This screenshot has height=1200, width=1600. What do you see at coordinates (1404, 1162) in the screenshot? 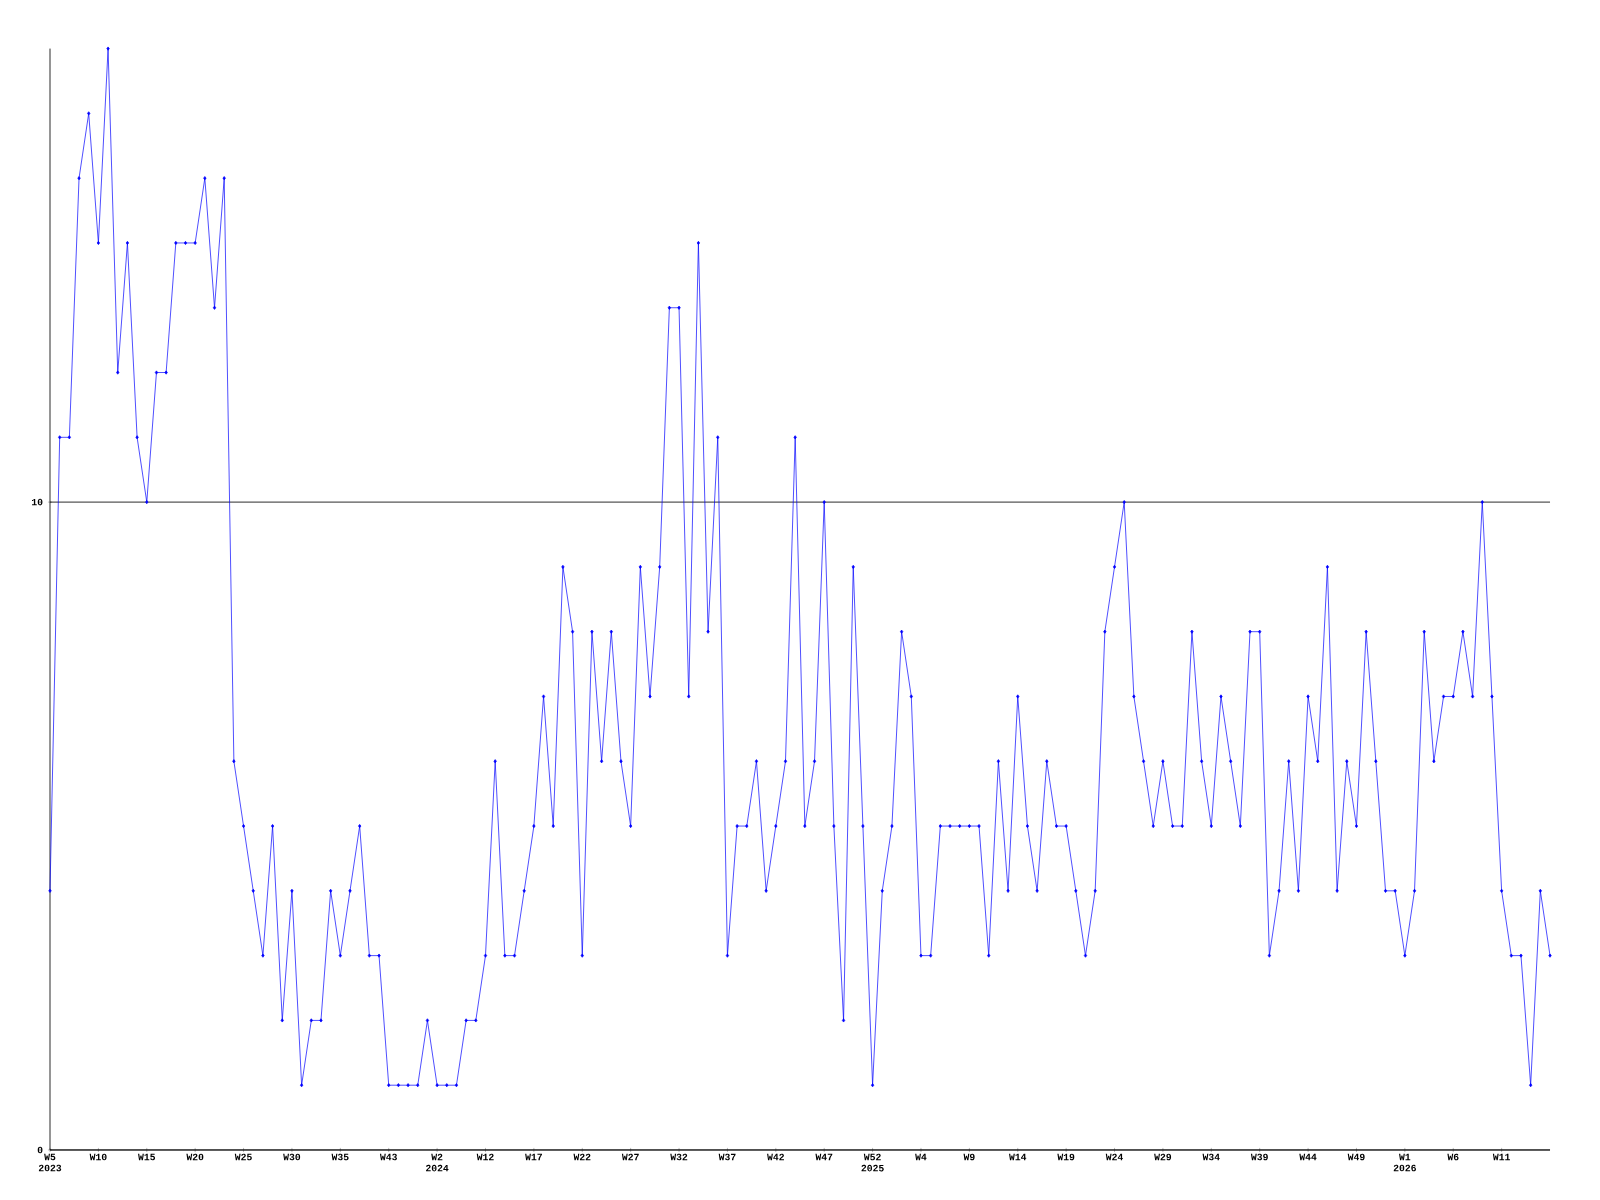
I see `x-tick-label: W1 2026` at bounding box center [1404, 1162].